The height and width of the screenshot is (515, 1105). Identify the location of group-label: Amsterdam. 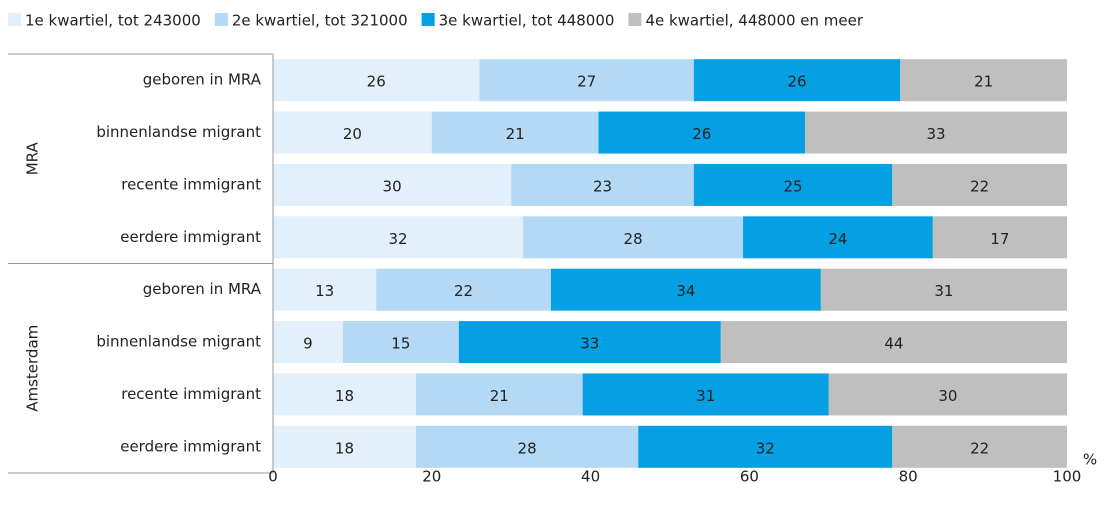
(33, 368).